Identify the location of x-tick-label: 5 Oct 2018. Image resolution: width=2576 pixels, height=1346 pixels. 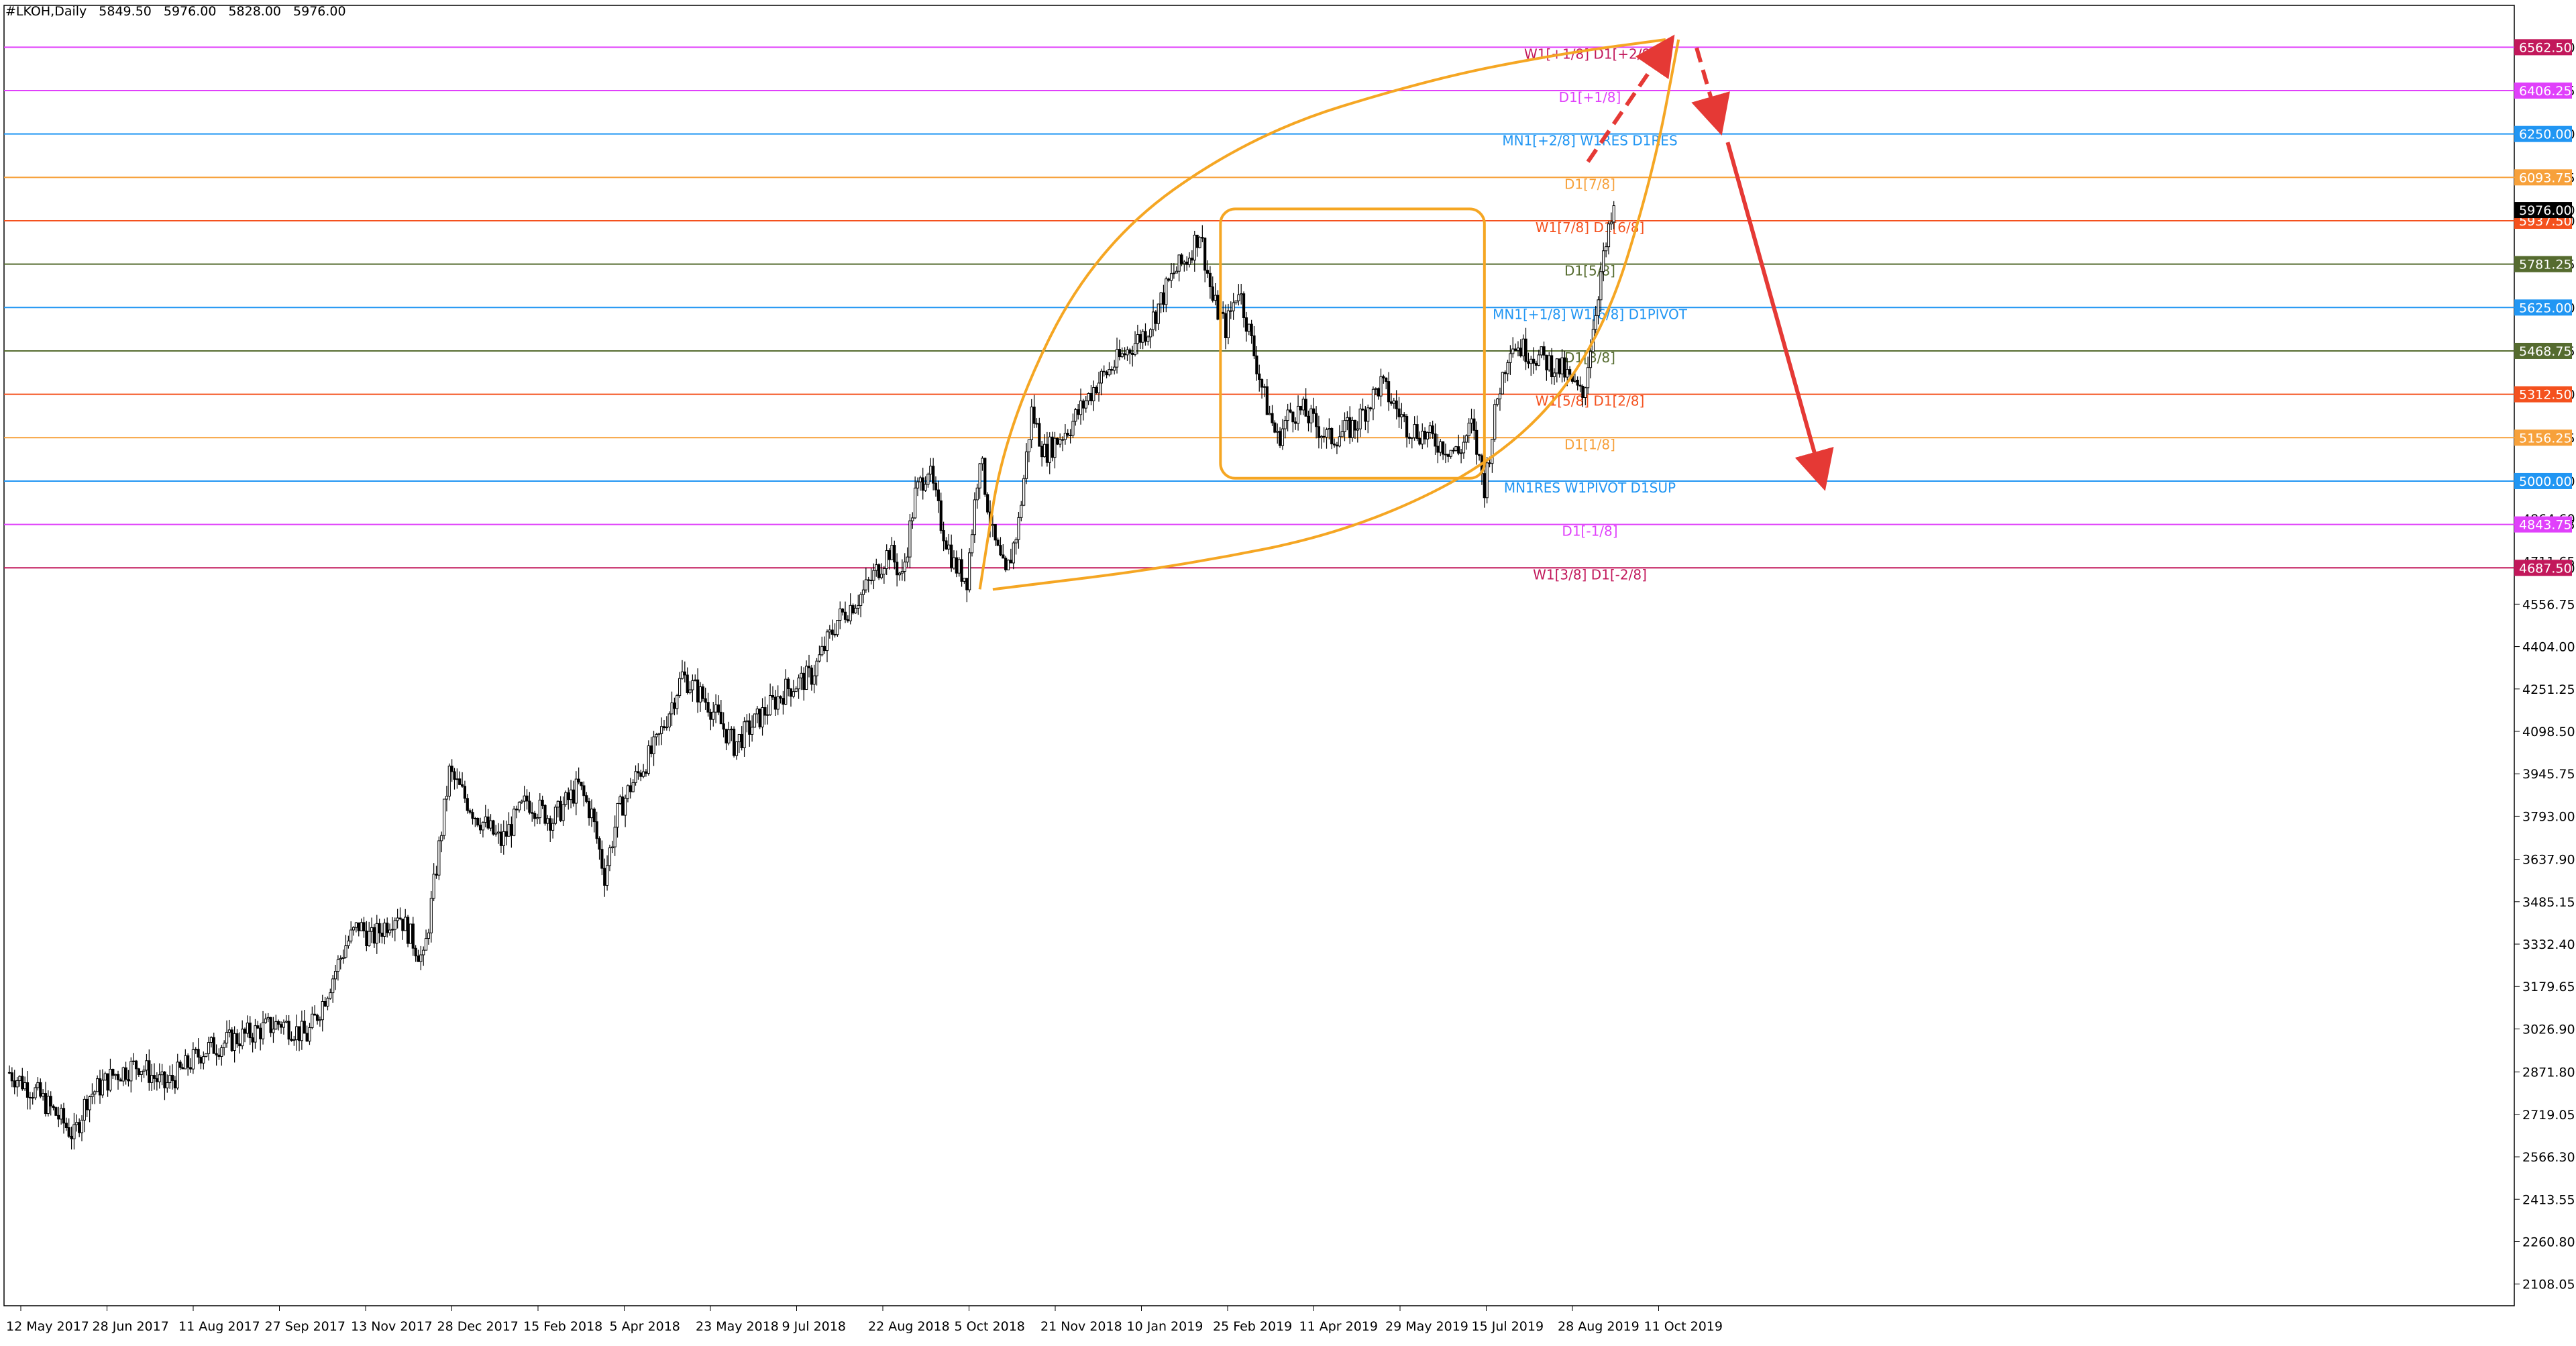
(990, 1326).